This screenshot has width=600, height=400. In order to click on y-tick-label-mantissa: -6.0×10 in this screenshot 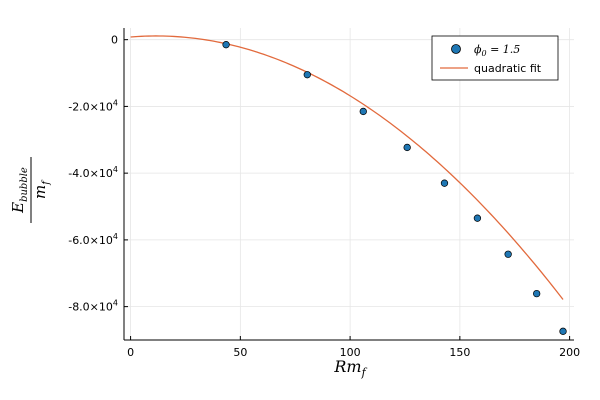, I will do `click(90, 240)`.